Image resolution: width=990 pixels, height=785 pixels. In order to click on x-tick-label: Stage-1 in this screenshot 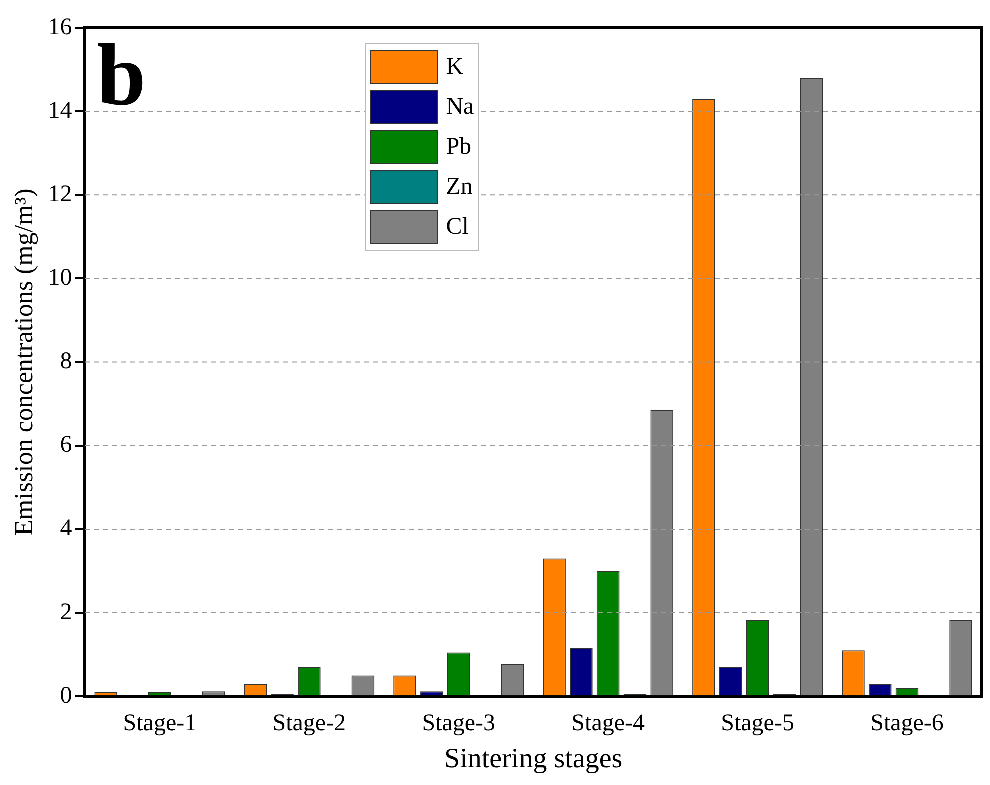, I will do `click(160, 723)`.